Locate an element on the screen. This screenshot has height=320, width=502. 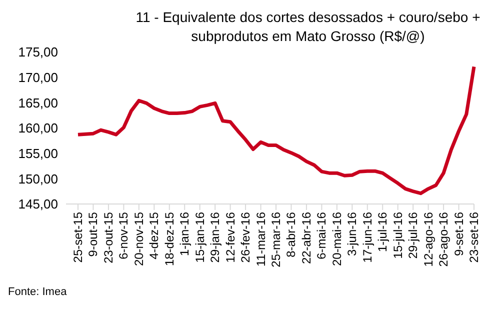
chart-title: 11 - Equivalente dos cortes desossados + couro/sebo + subprodutos em Mato Grosso (R$/@) is located at coordinates (308, 27).